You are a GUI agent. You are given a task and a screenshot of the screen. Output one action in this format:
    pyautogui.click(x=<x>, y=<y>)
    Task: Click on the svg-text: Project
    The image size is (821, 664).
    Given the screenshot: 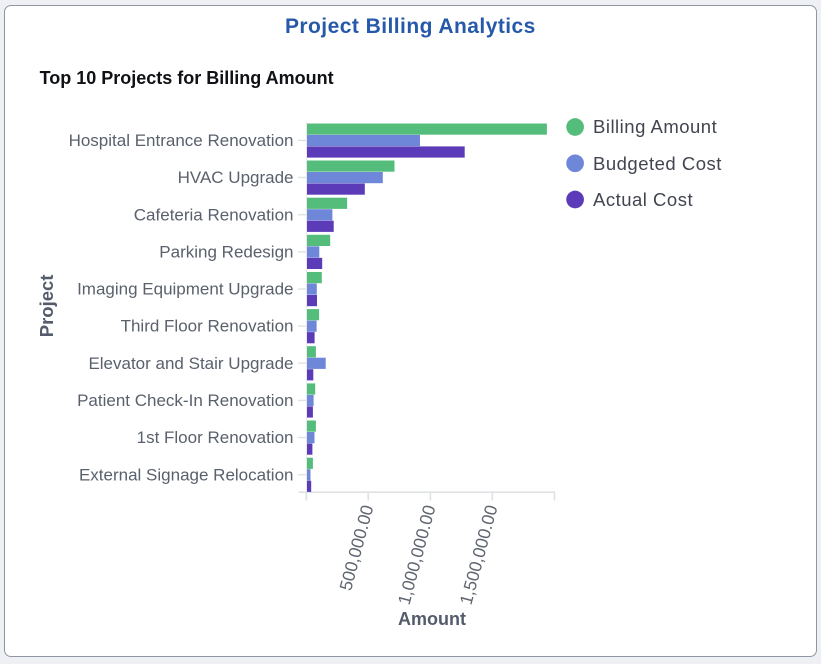 What is the action you would take?
    pyautogui.click(x=46, y=306)
    